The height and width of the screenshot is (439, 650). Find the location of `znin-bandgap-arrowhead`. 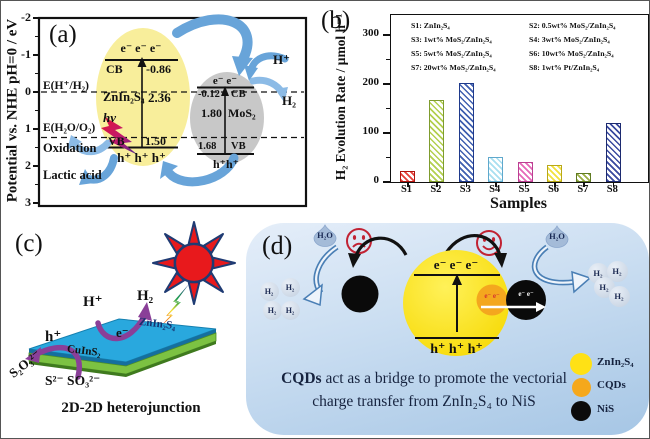

znin-bandgap-arrowhead is located at coordinates (142, 62).